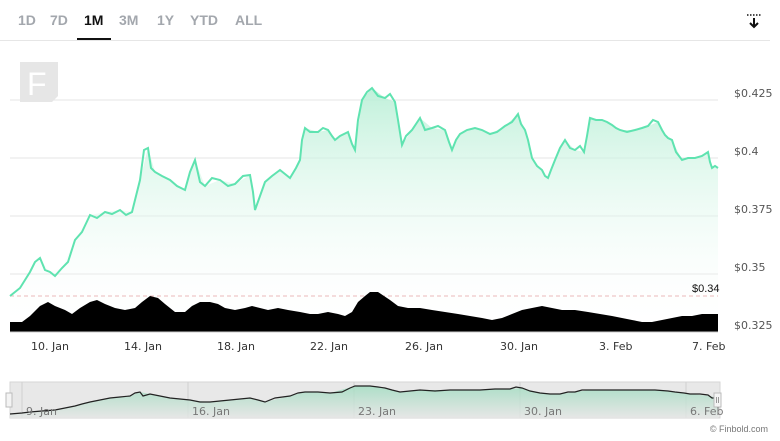 Image resolution: width=780 pixels, height=441 pixels. What do you see at coordinates (364, 312) in the screenshot?
I see `volume-area` at bounding box center [364, 312].